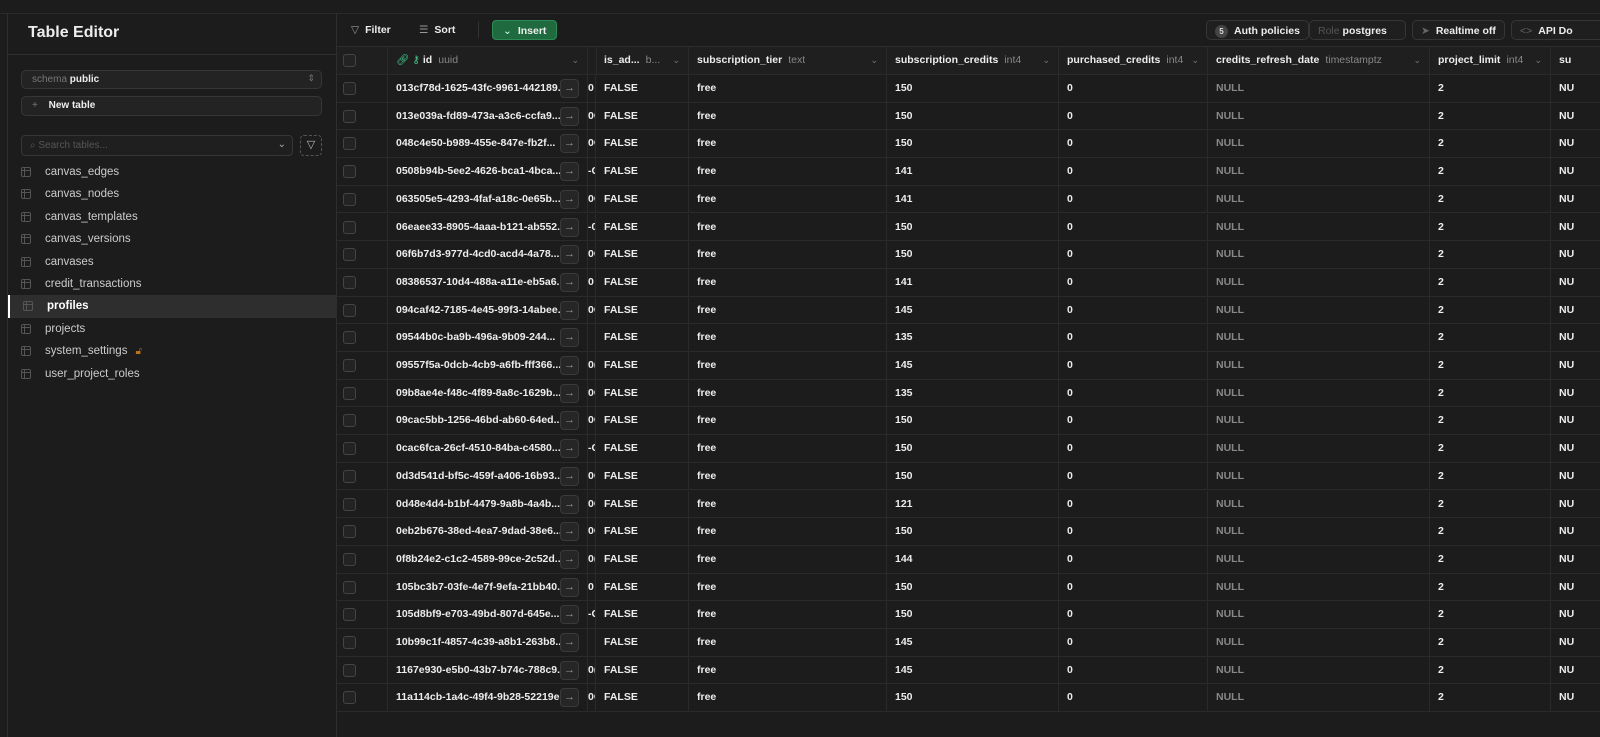 The height and width of the screenshot is (737, 1600). What do you see at coordinates (488, 337) in the screenshot?
I see `grid-cell: 09544b0c-ba9b-496a-9b09-244... →` at bounding box center [488, 337].